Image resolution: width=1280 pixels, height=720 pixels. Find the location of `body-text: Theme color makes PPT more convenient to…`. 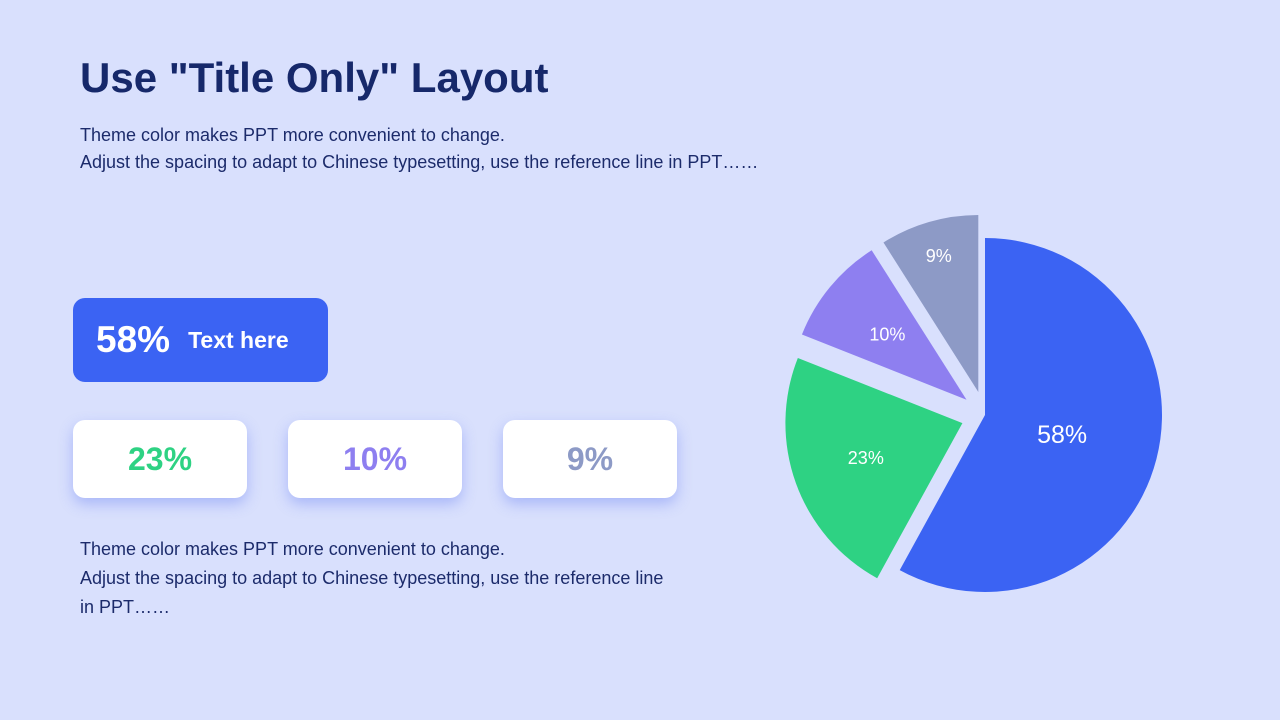

body-text: Theme color makes PPT more convenient to… is located at coordinates (380, 578).